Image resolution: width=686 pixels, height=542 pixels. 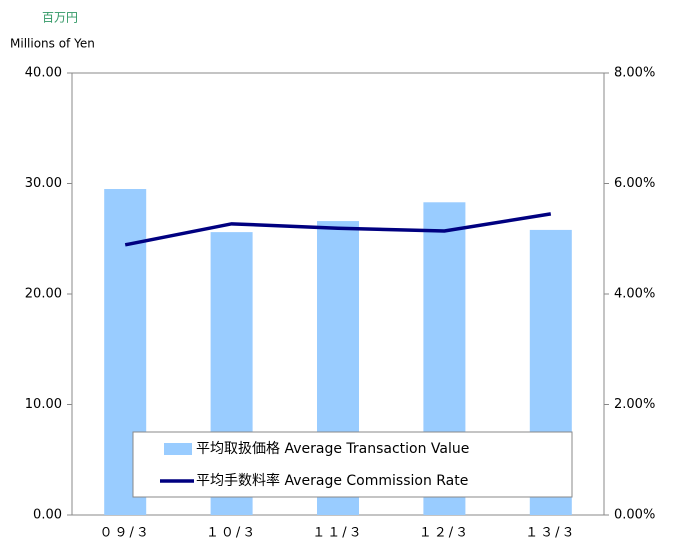 I want to click on legend-label: 平均手数料率 Average Commission Rate, so click(x=332, y=480).